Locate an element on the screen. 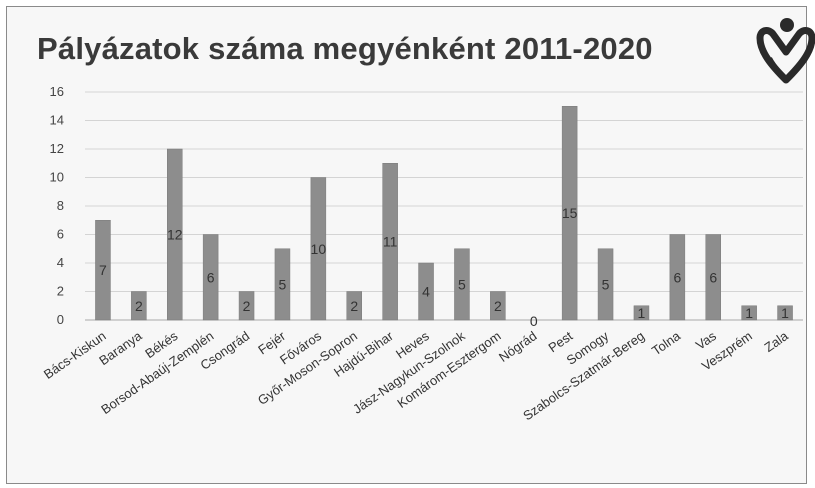 This screenshot has height=488, width=815. data-label: 4 is located at coordinates (426, 292).